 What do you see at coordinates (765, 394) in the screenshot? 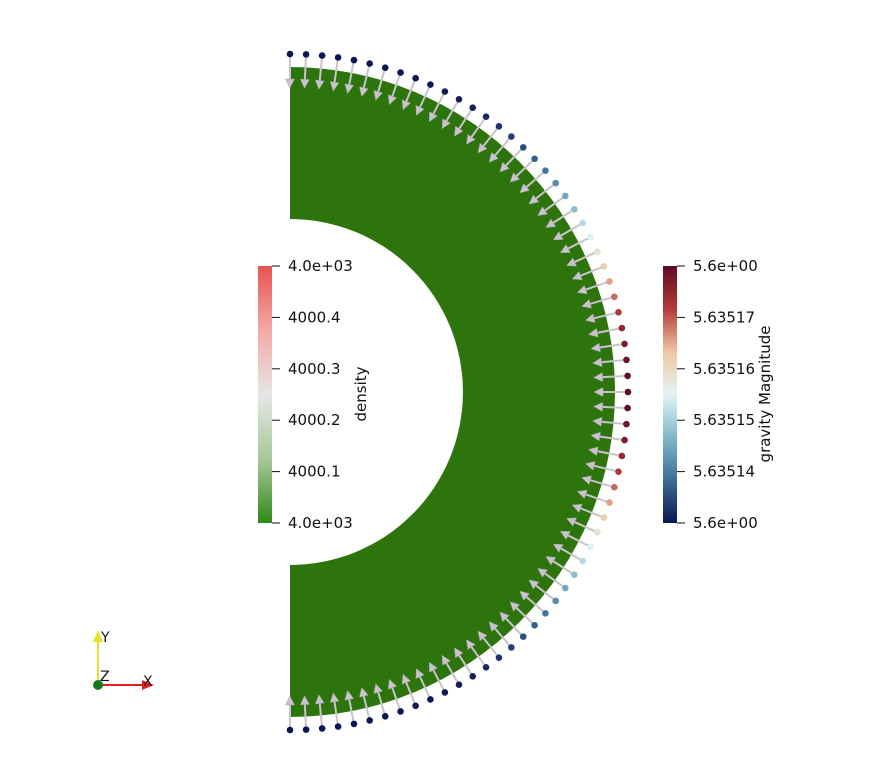
I see `gravity-colorbar-title: gravity Magnitude` at bounding box center [765, 394].